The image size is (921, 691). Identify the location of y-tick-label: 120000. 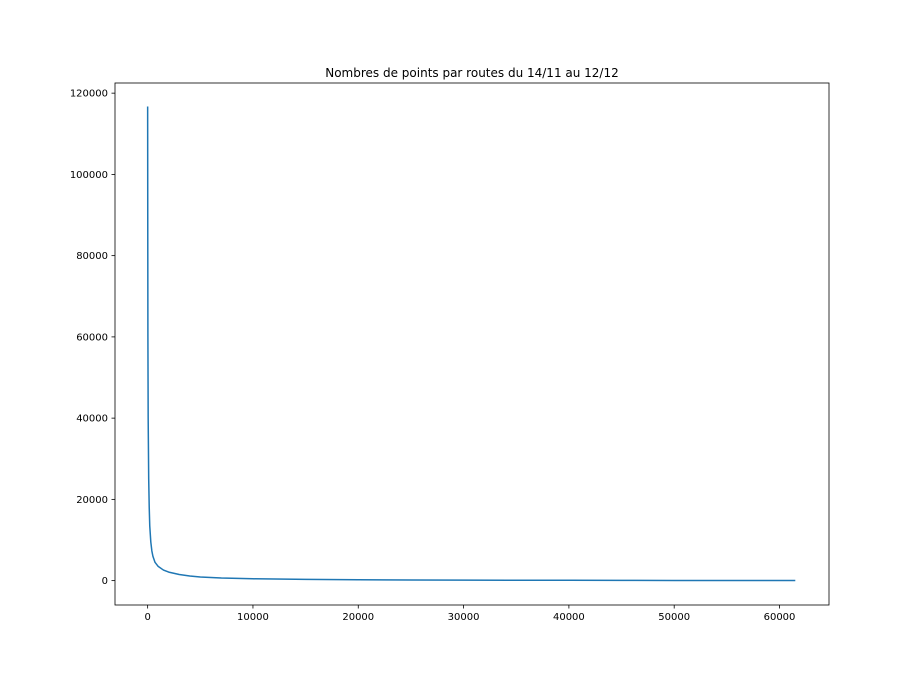
(89, 94).